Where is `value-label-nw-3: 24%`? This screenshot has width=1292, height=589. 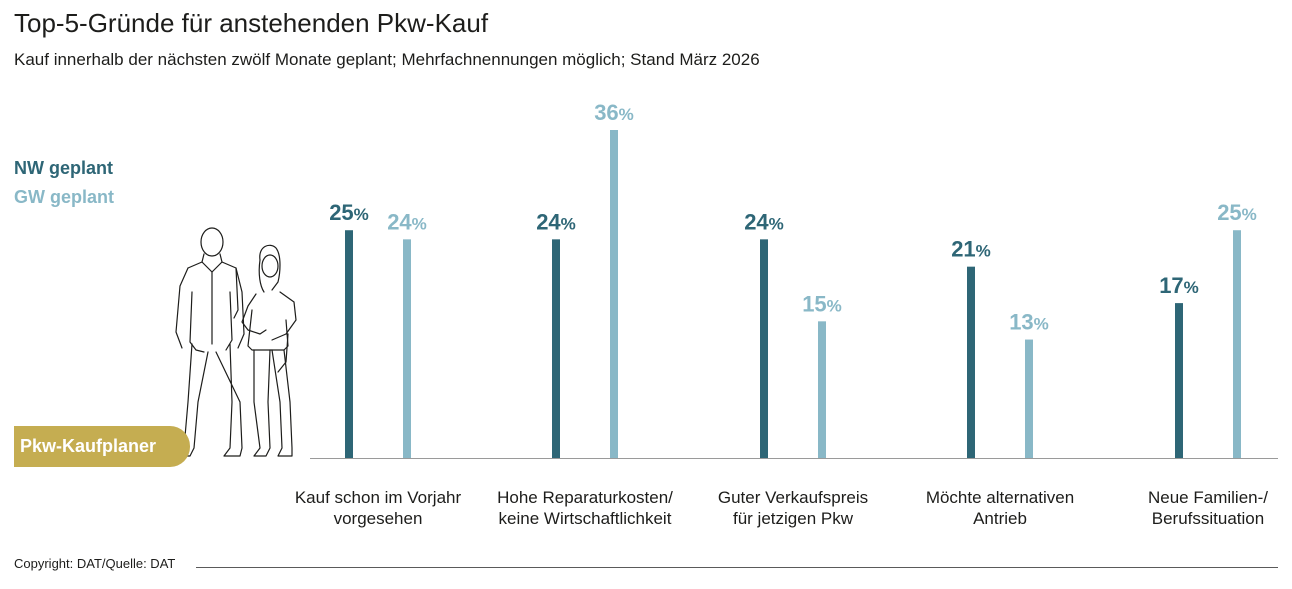
value-label-nw-3: 24% is located at coordinates (764, 221).